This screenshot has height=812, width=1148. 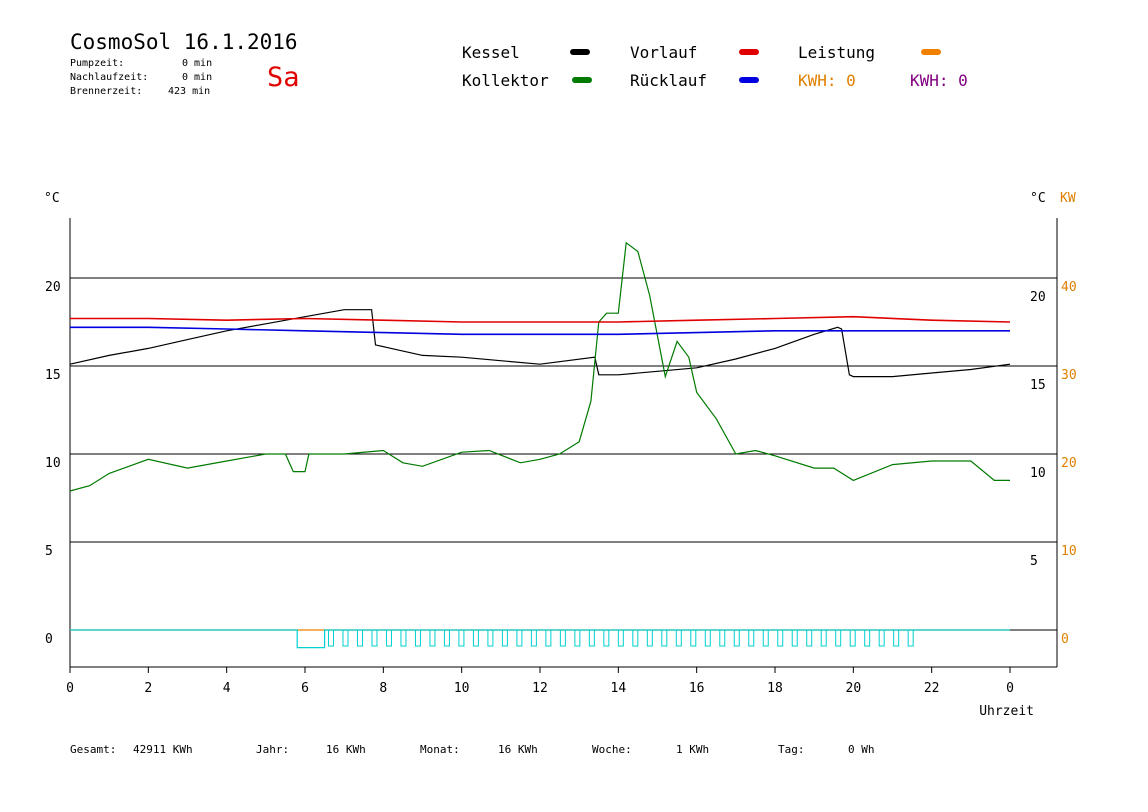 I want to click on brennerzeit-value: 423 min, so click(x=189, y=91).